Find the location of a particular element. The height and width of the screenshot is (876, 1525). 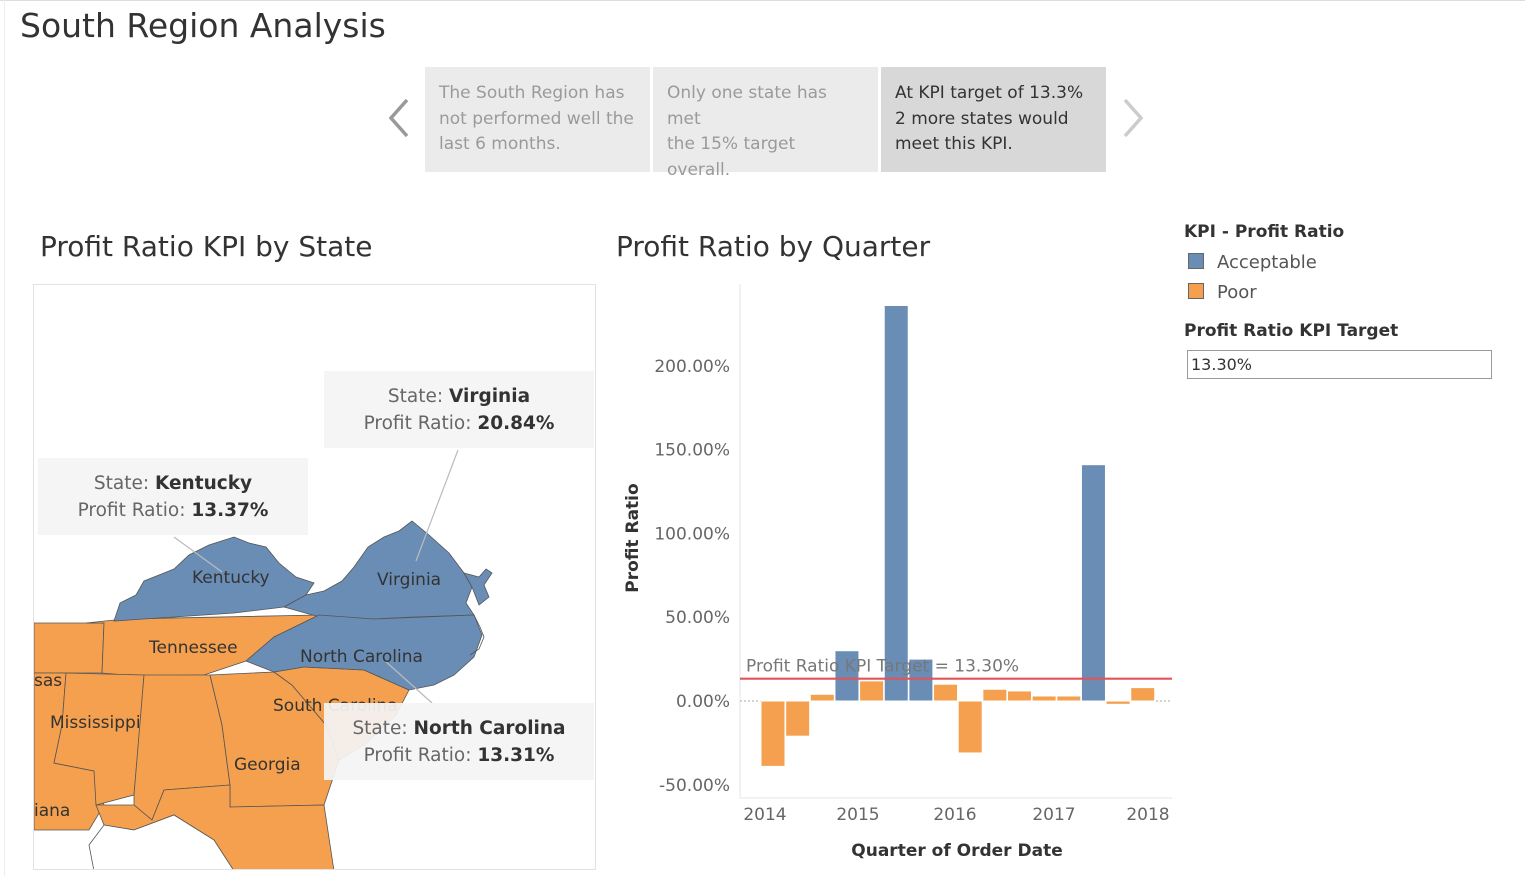

y-tick-label: 200.00% is located at coordinates (692, 367).